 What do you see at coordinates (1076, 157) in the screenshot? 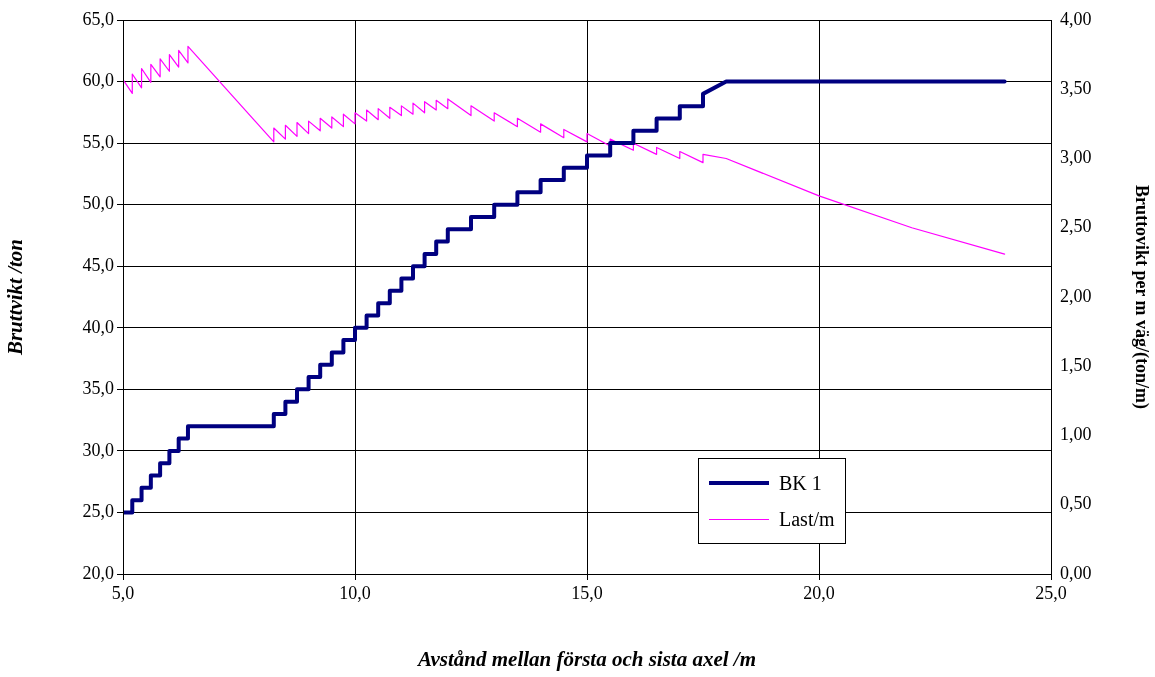
I see `y2-tick-label: 3,00` at bounding box center [1076, 157].